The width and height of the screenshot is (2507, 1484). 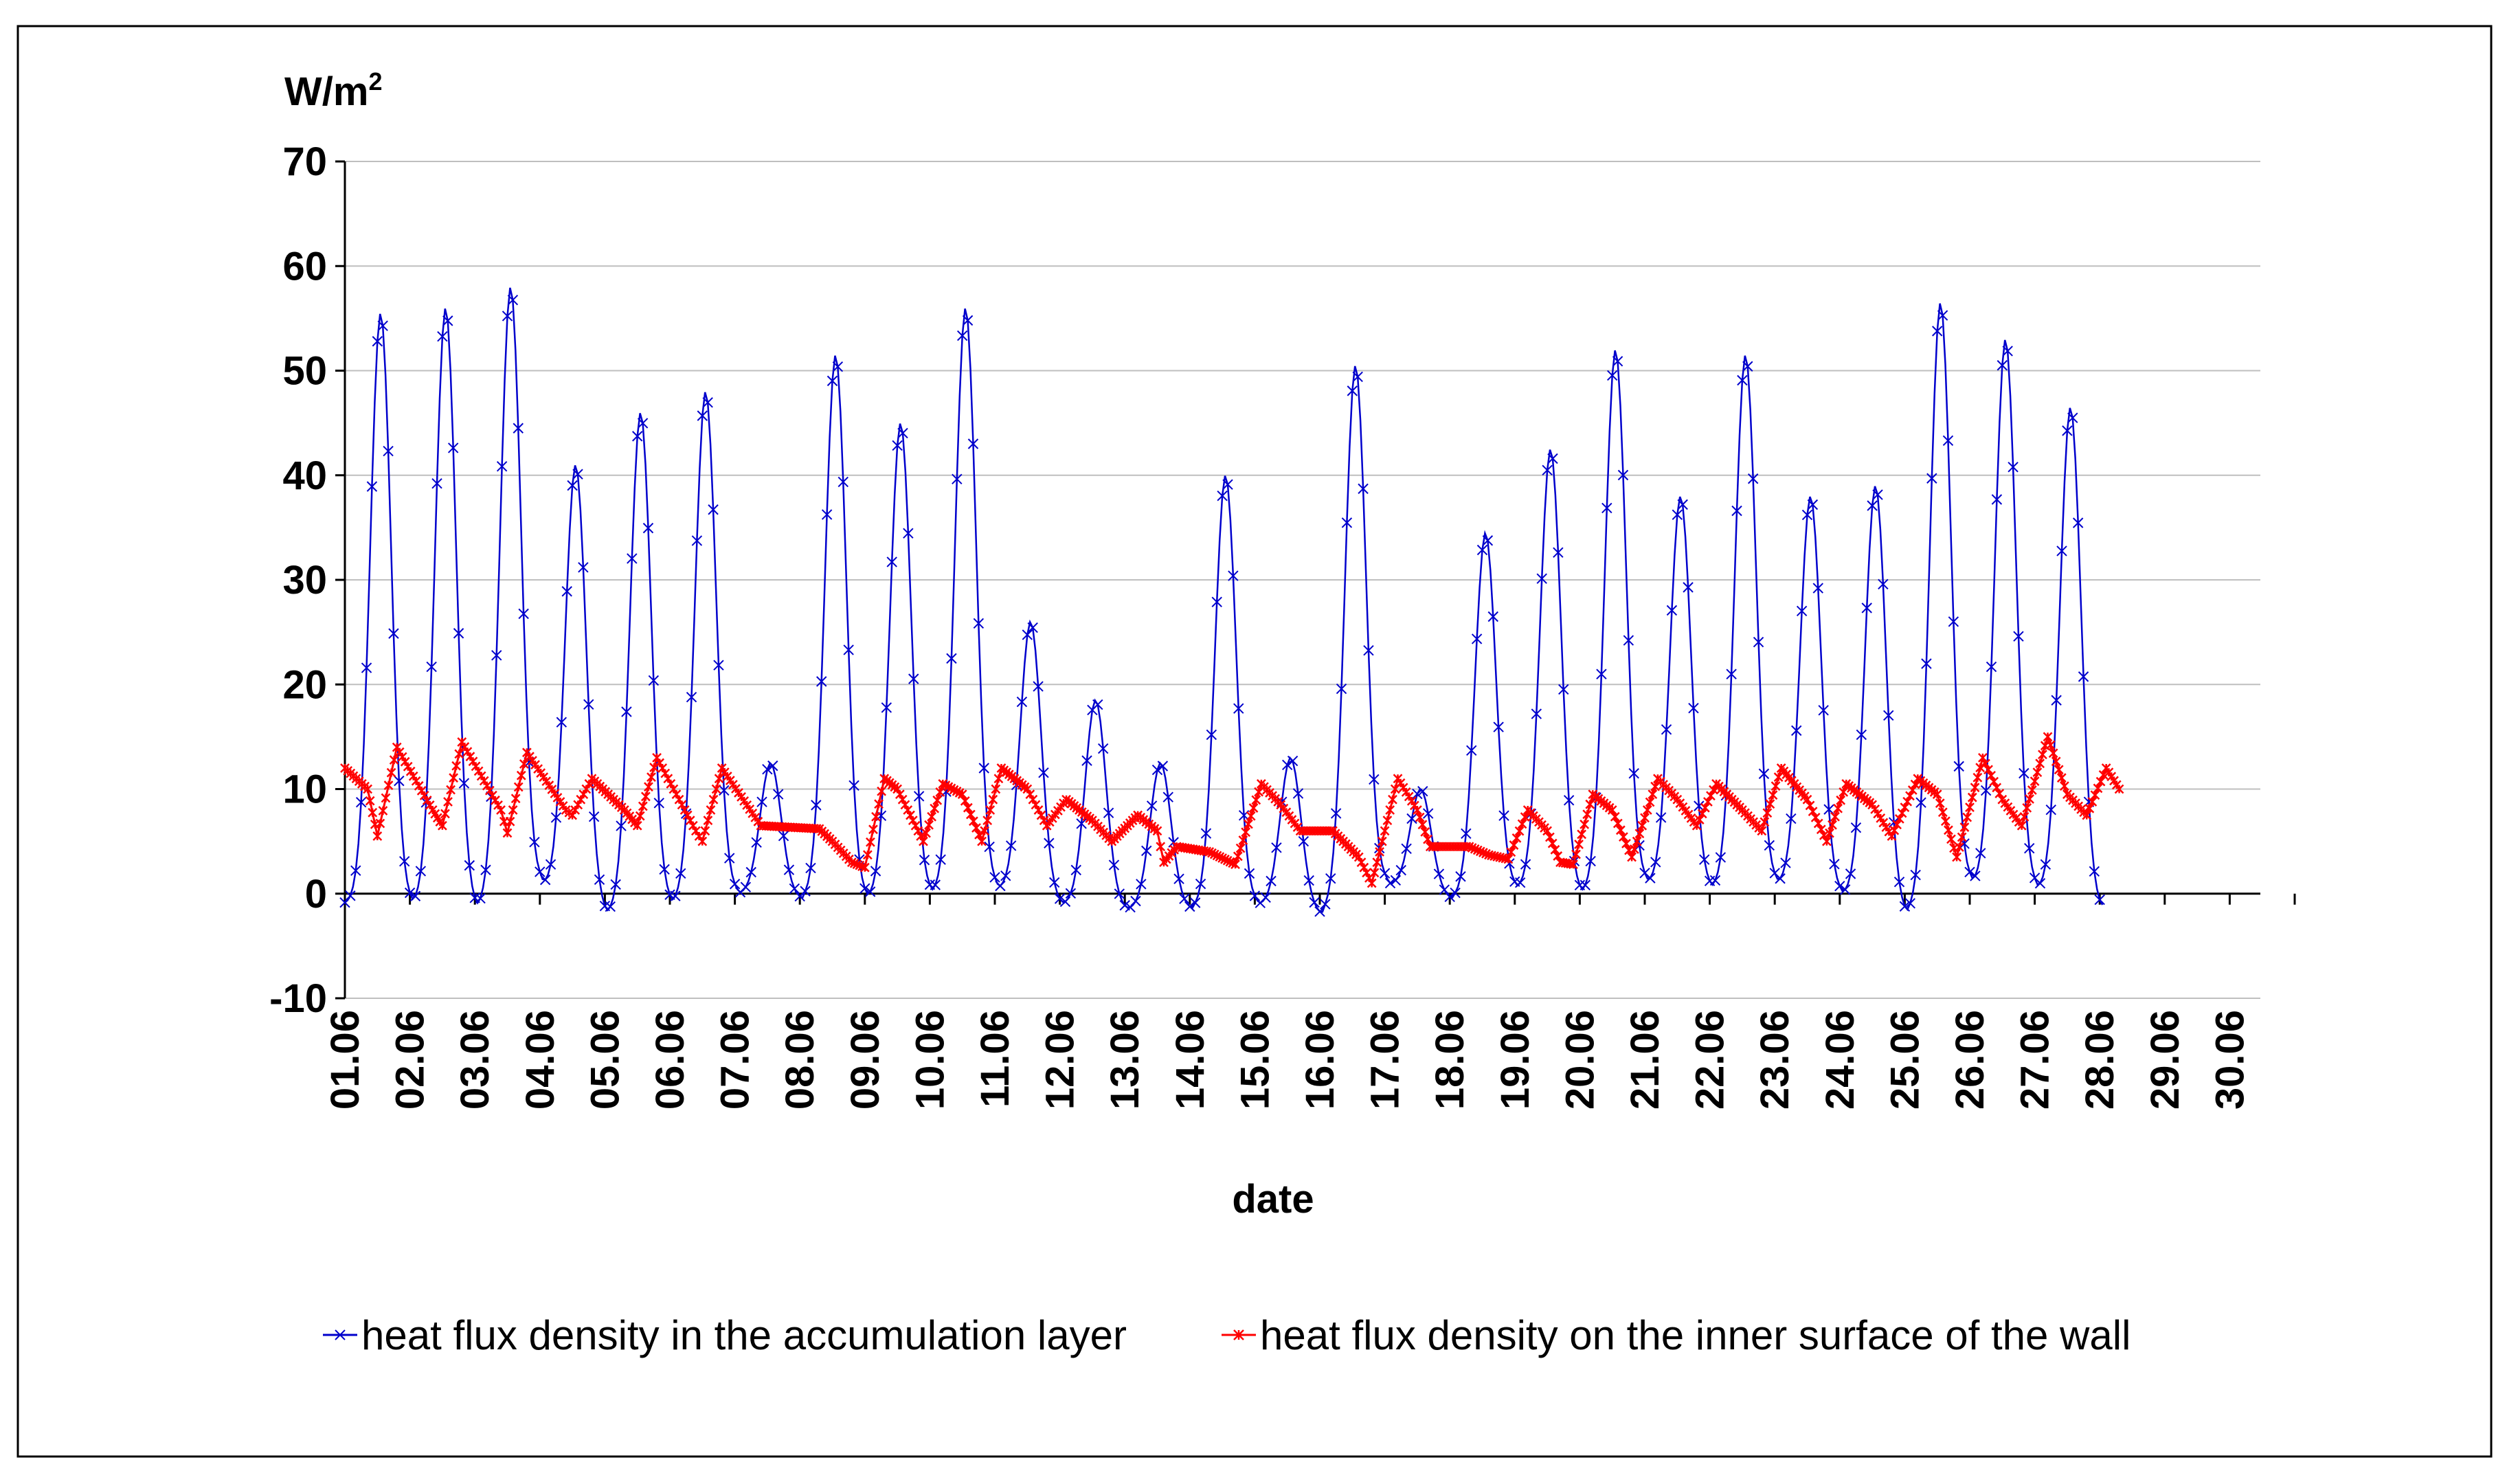 I want to click on legend-marker-inner-surface, so click(x=1238, y=1334).